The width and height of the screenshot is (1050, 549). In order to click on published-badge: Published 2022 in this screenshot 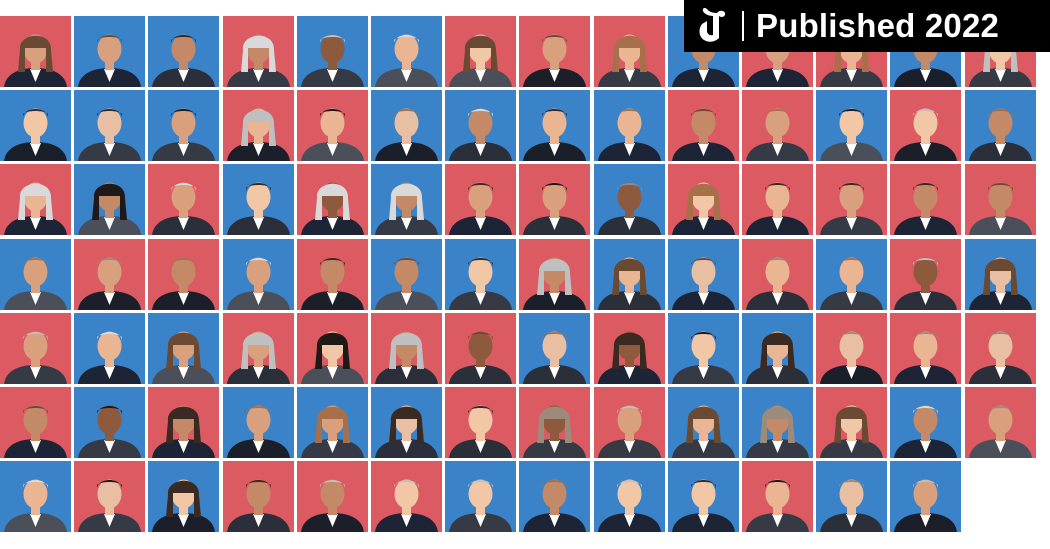, I will do `click(867, 26)`.